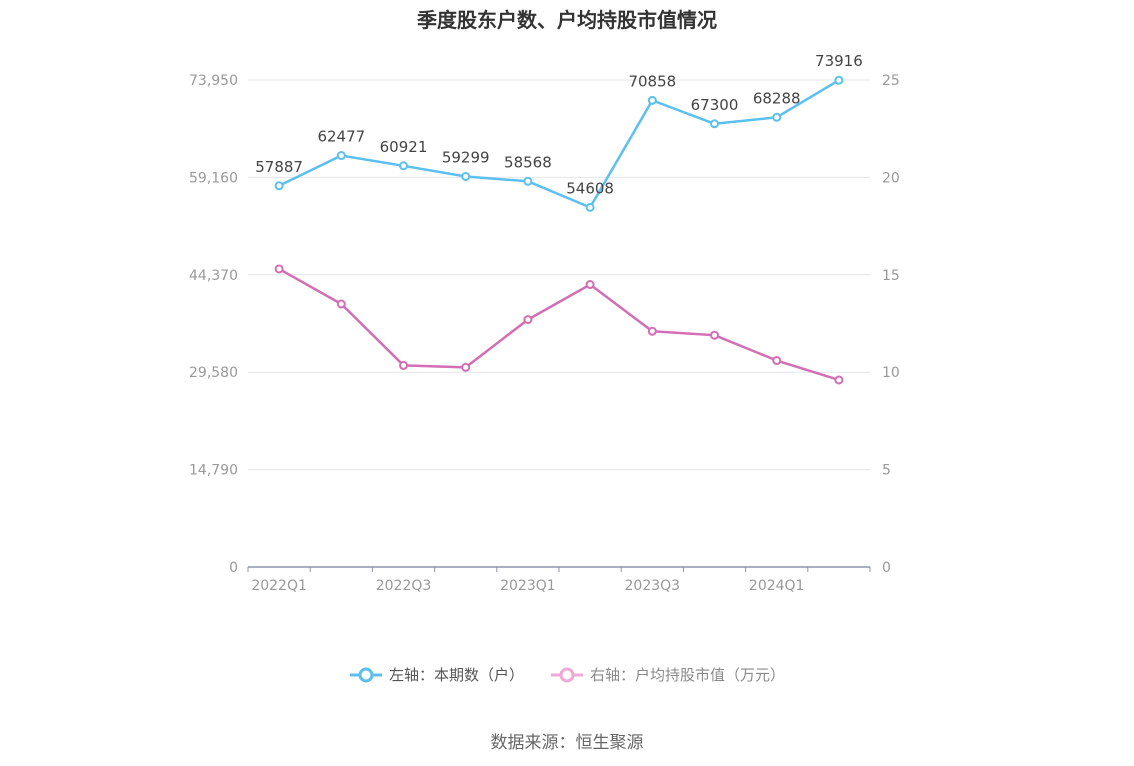  I want to click on data-label: 67300, so click(715, 105).